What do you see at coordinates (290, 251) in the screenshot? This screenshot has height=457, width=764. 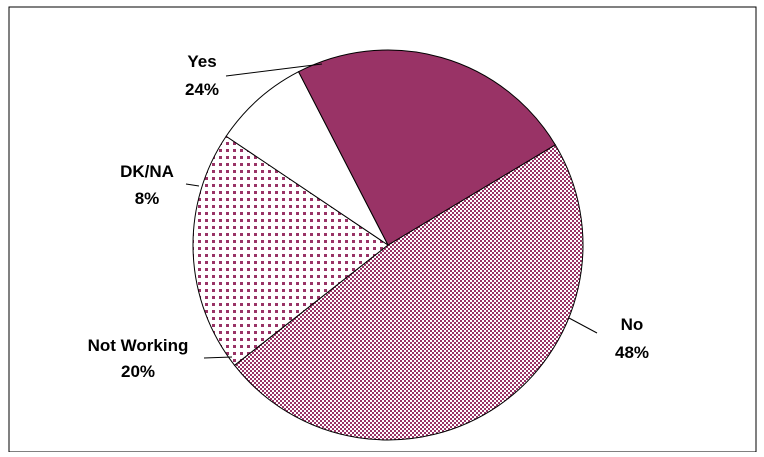 I see `pie-slice-not-working` at bounding box center [290, 251].